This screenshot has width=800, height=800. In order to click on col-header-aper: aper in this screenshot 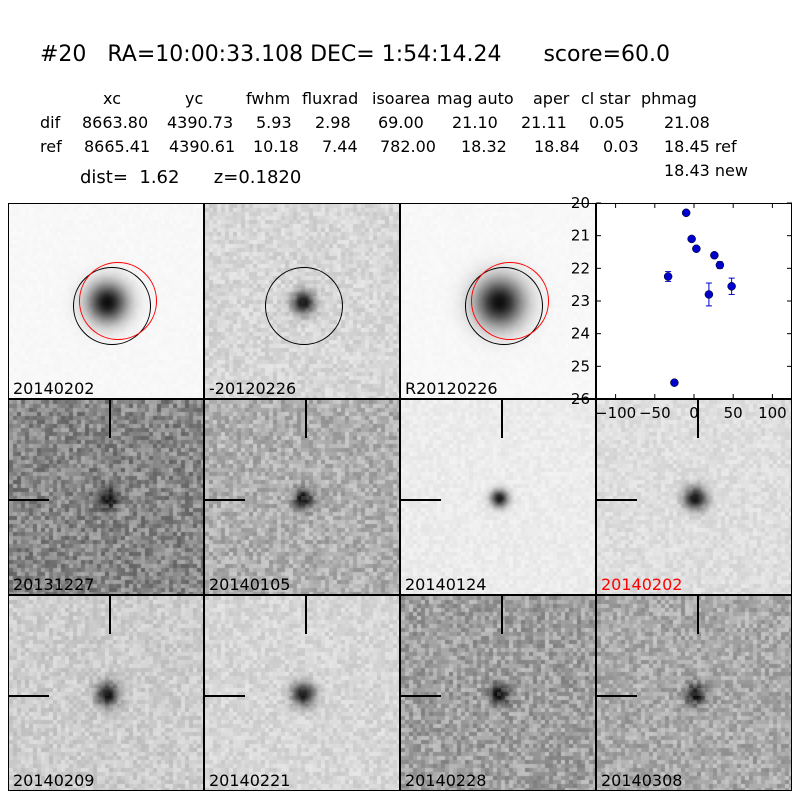, I will do `click(551, 98)`.